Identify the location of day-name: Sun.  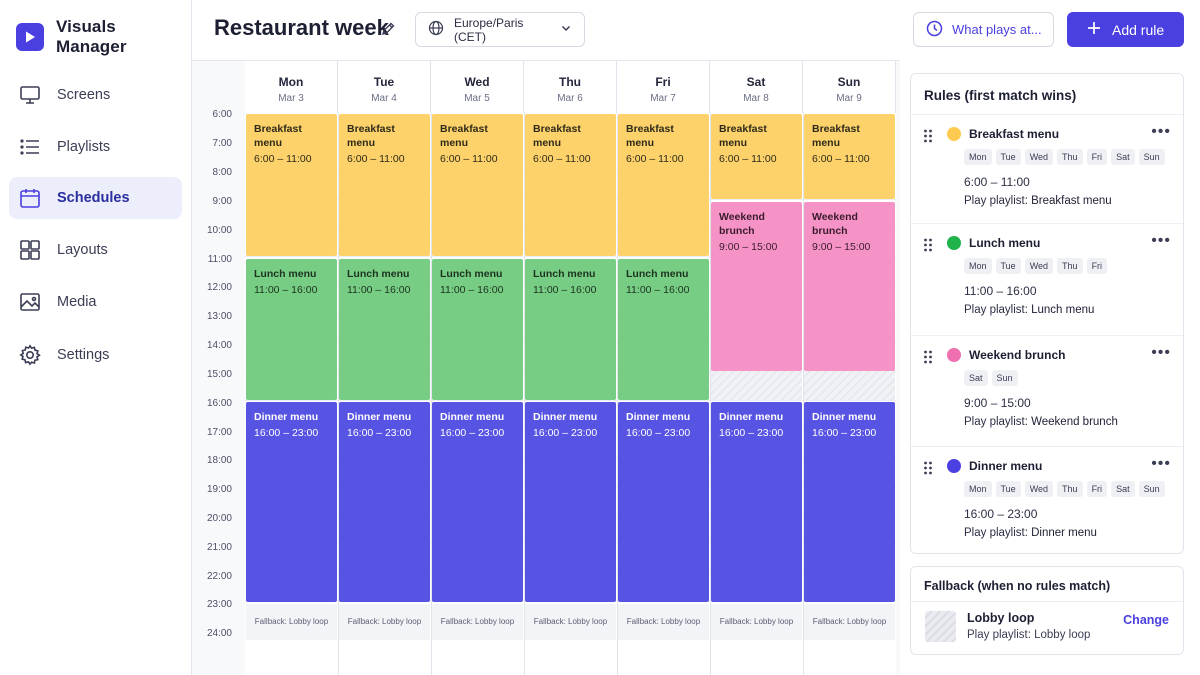
(849, 82).